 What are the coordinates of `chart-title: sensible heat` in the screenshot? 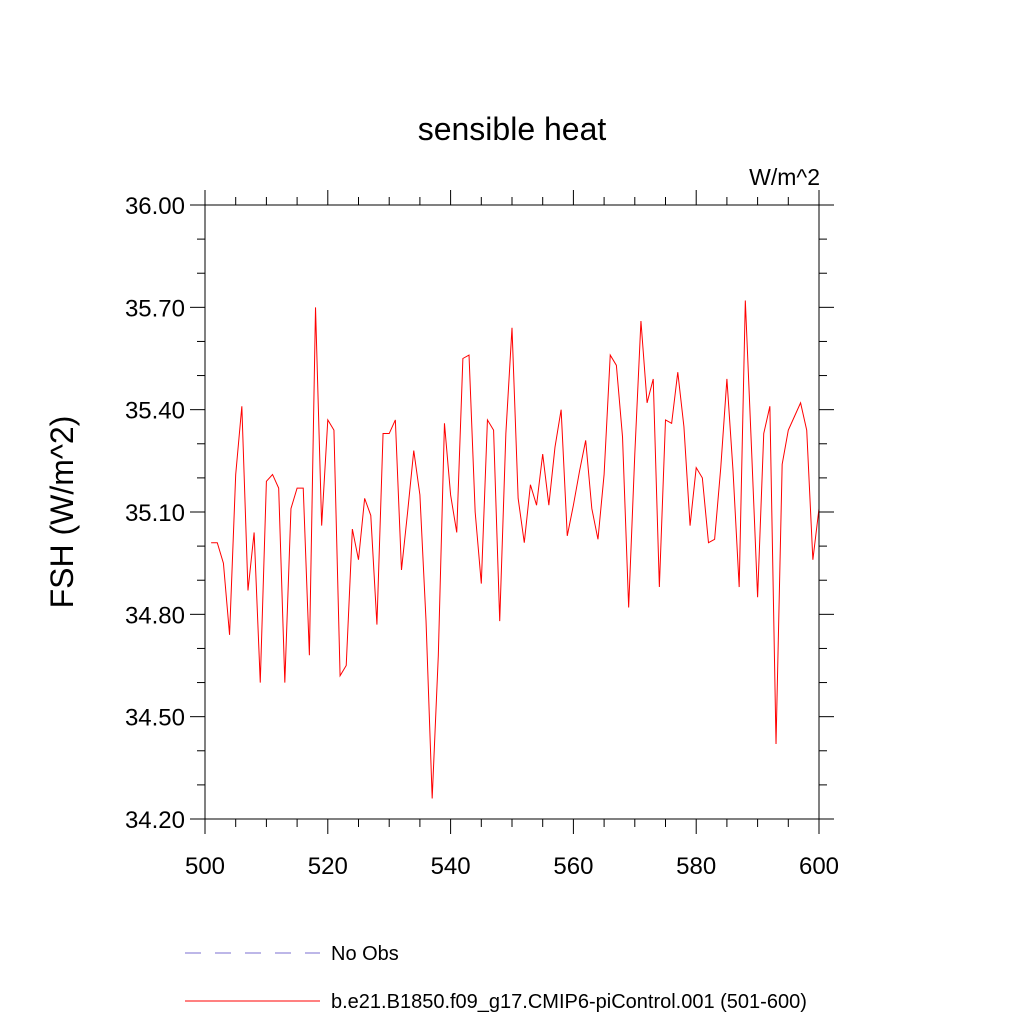 It's located at (512, 129).